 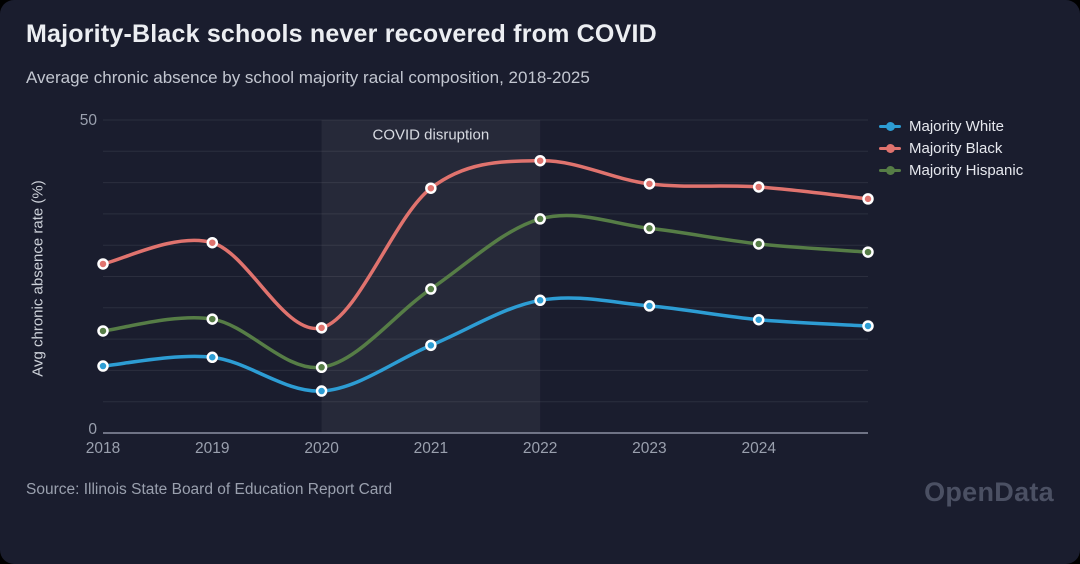 I want to click on covid-band-label: COVID disruption, so click(x=430, y=135).